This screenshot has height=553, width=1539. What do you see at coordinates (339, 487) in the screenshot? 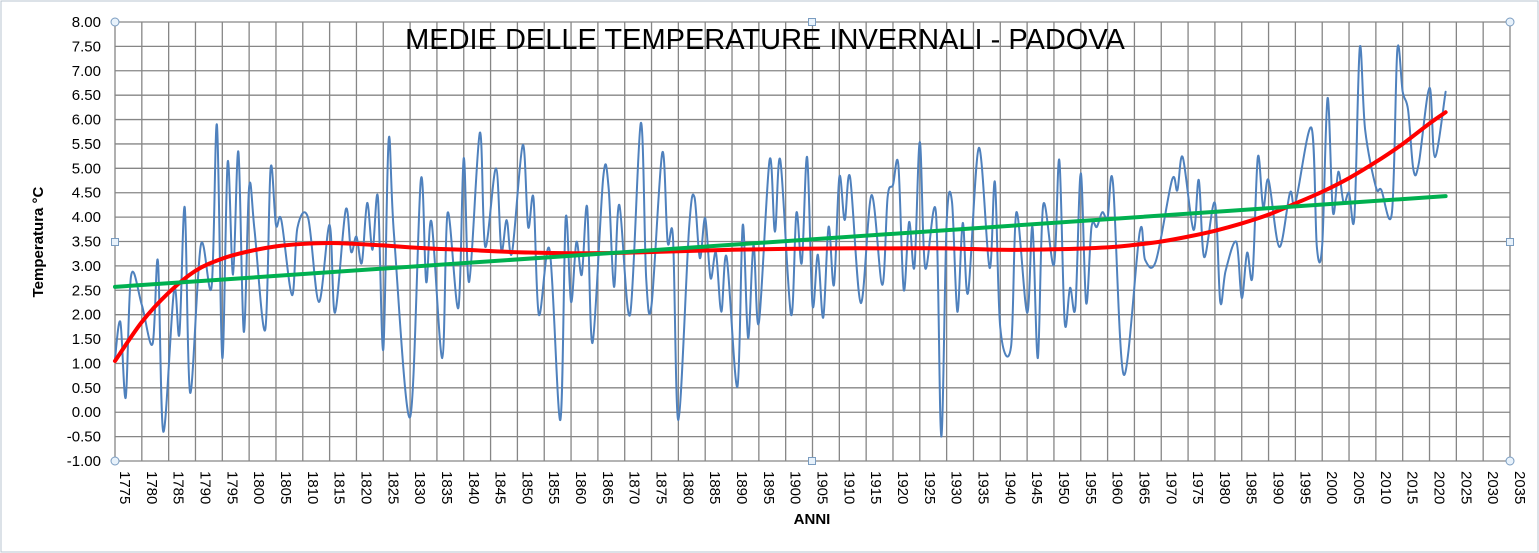
I see `x-tick-label: 1815` at bounding box center [339, 487].